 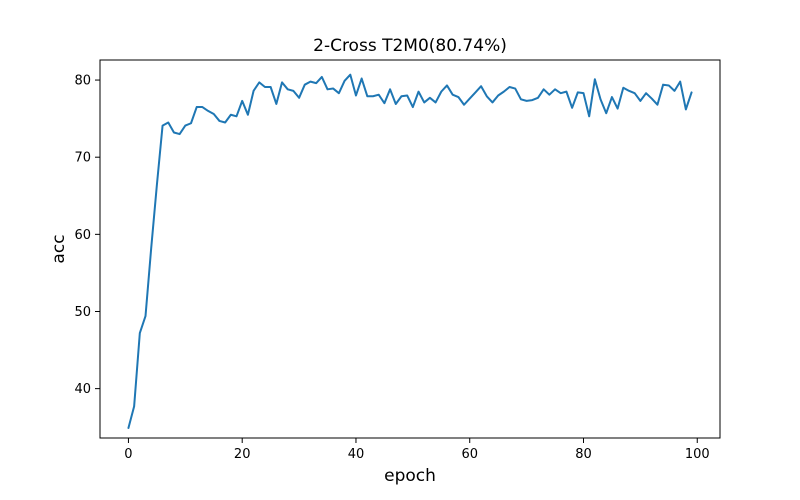 What do you see at coordinates (583, 454) in the screenshot?
I see `x-tick-label: 80` at bounding box center [583, 454].